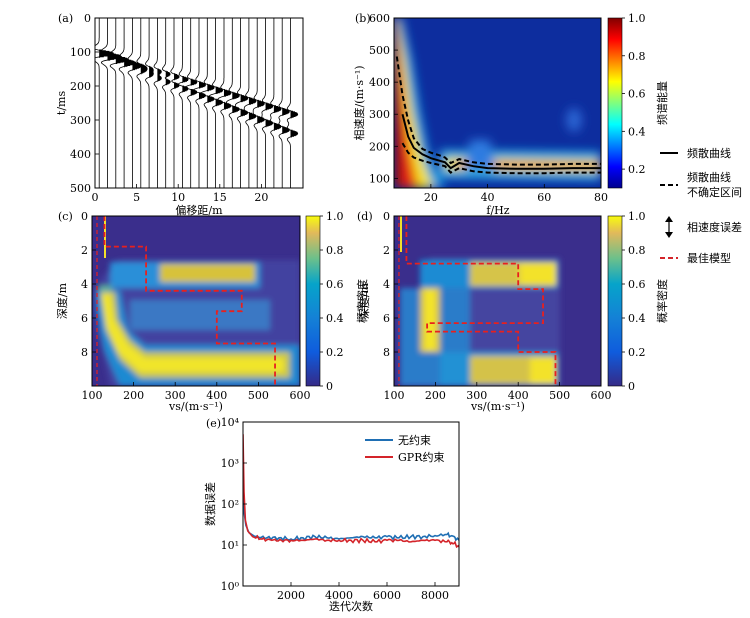  I want to click on panel-e-xlabel: 迭代次数, so click(351, 606).